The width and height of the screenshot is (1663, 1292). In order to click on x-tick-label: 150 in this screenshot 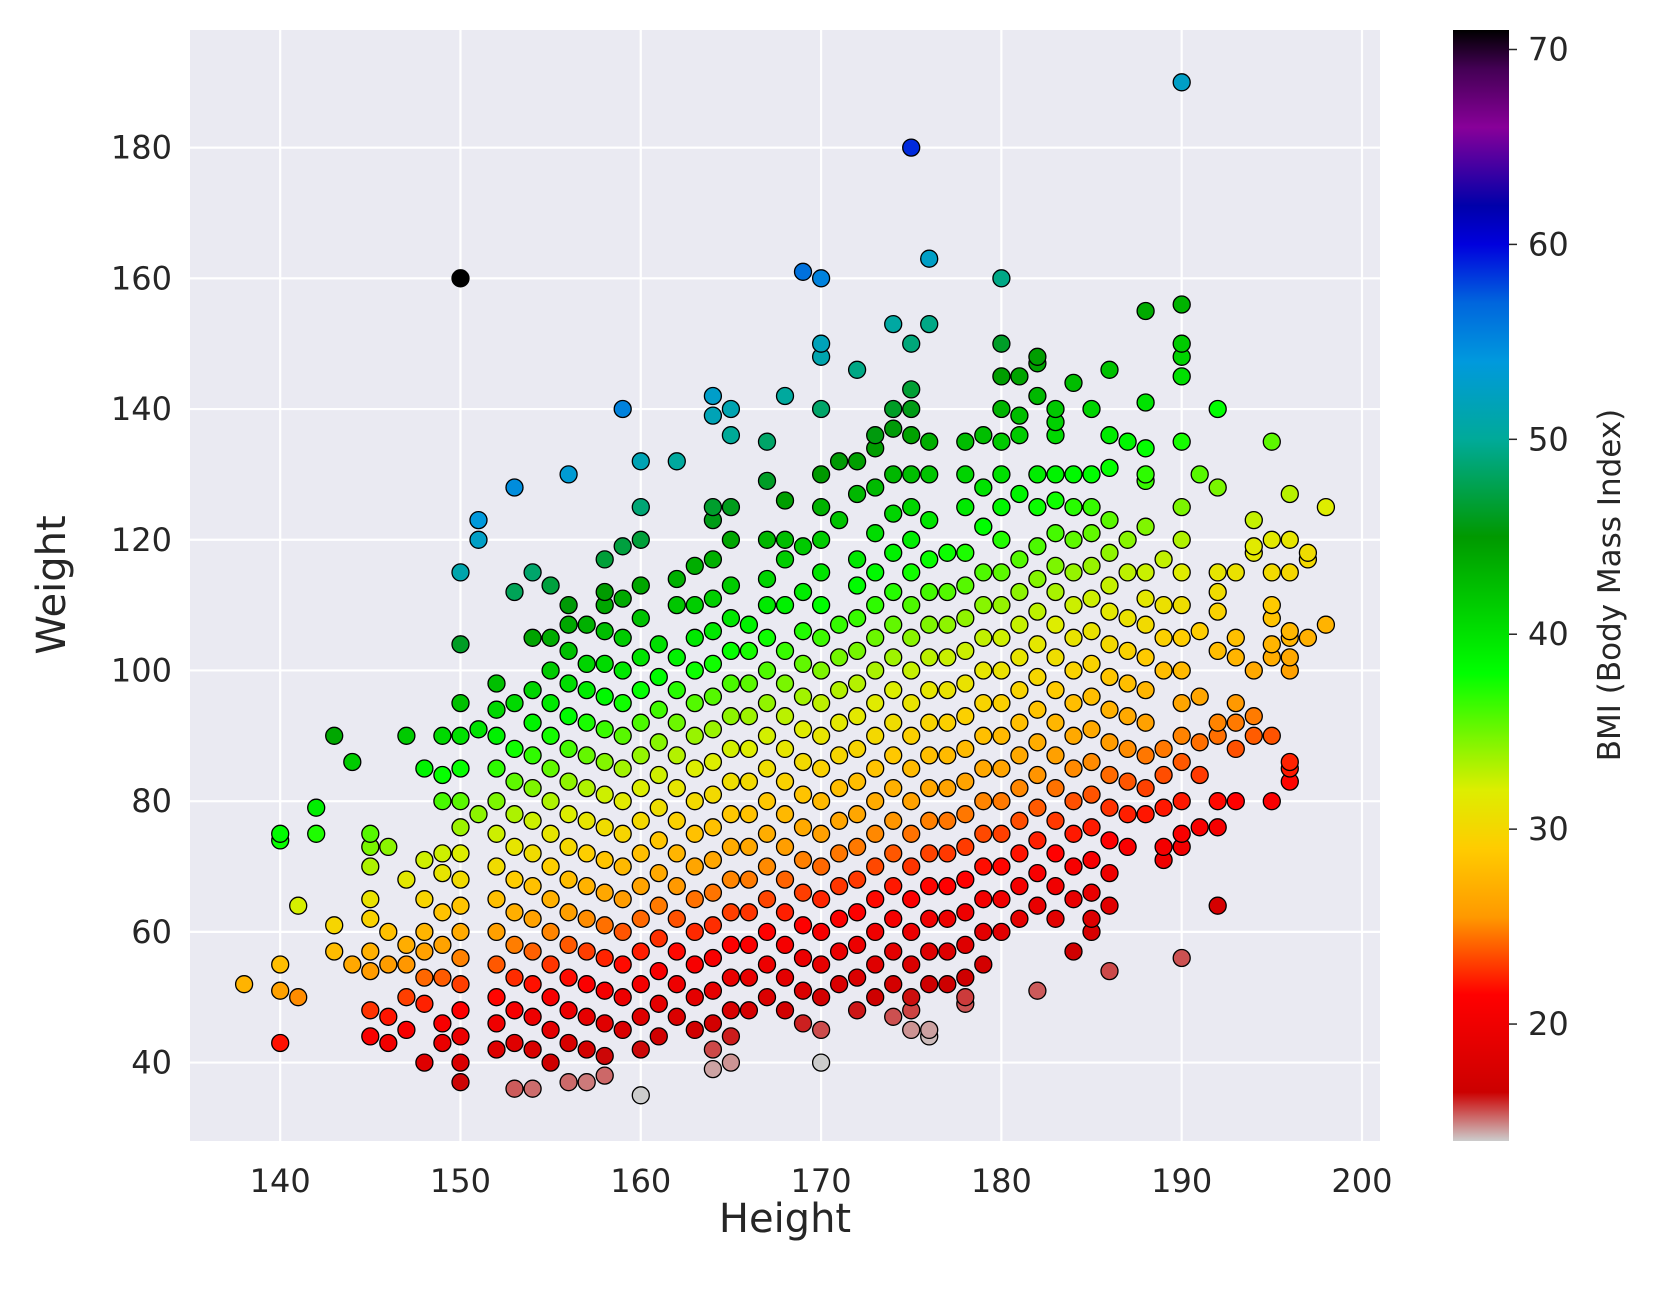, I will do `click(460, 1181)`.